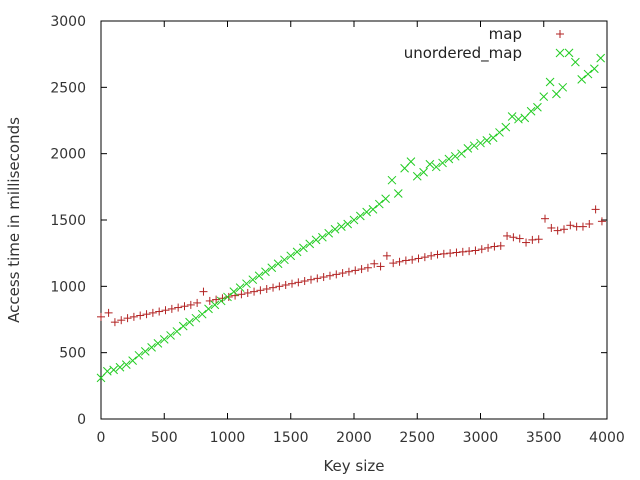  I want to click on x-tick-label: 3500, so click(544, 438).